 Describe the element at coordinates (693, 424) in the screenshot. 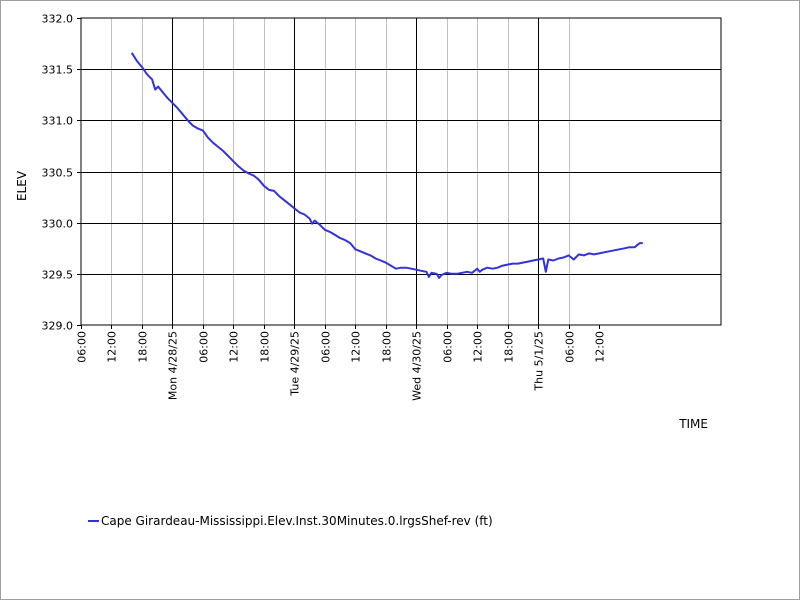

I see `x-axis-title: TIME` at that location.